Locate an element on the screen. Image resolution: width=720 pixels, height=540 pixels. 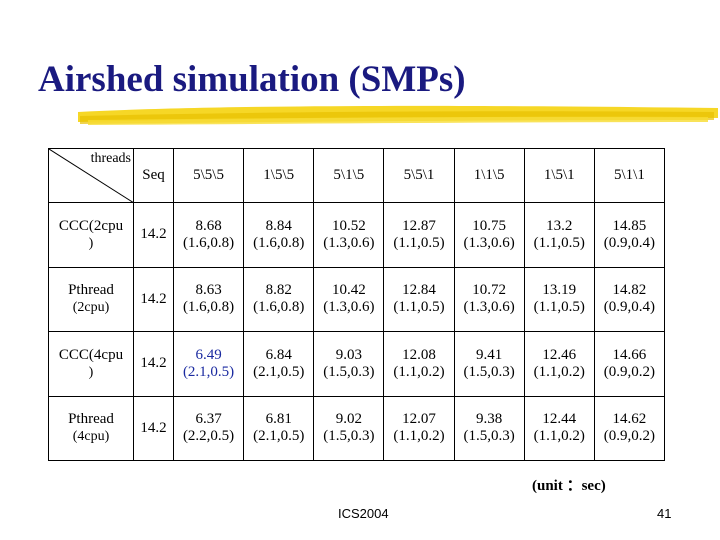
data-cell: 12.46 (1.1,0.2) is located at coordinates (559, 364).